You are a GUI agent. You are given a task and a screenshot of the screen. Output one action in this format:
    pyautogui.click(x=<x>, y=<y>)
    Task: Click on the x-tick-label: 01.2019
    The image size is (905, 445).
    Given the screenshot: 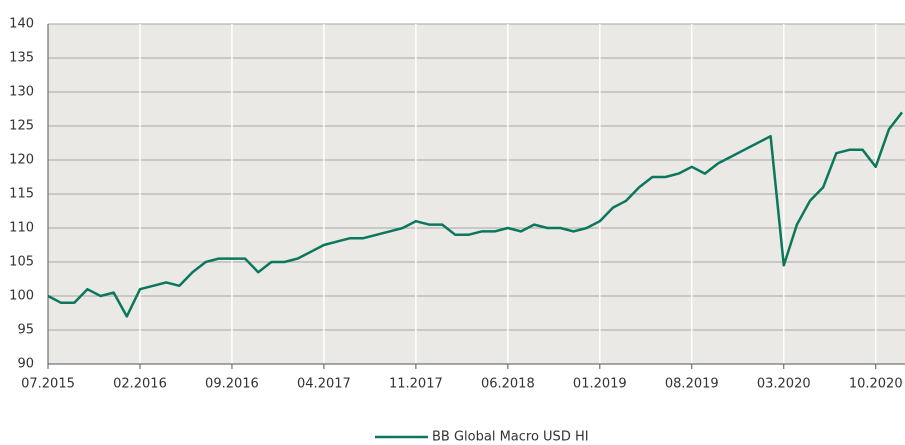 What is the action you would take?
    pyautogui.click(x=600, y=384)
    